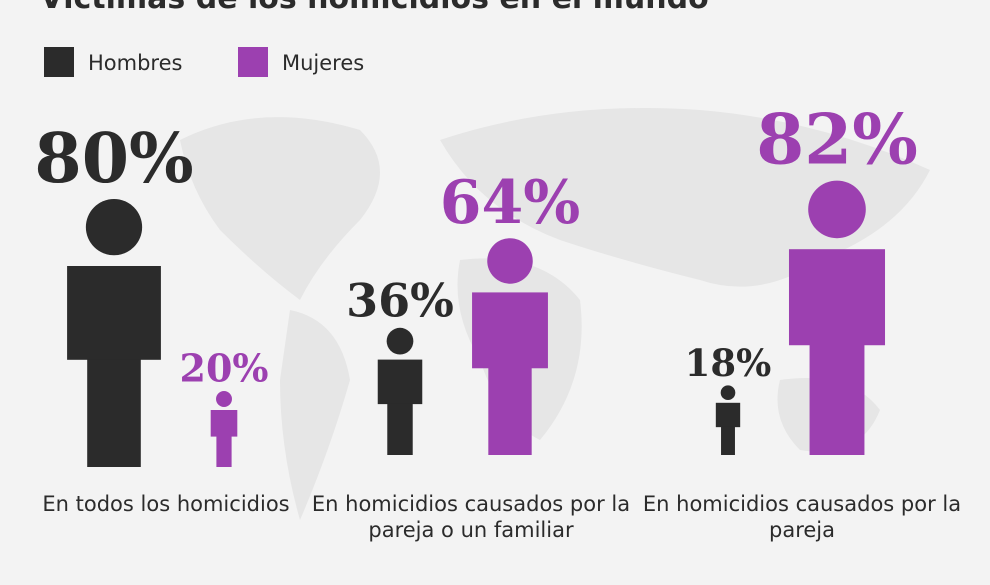  Describe the element at coordinates (135, 63) in the screenshot. I see `legend-label: Hombres` at that location.